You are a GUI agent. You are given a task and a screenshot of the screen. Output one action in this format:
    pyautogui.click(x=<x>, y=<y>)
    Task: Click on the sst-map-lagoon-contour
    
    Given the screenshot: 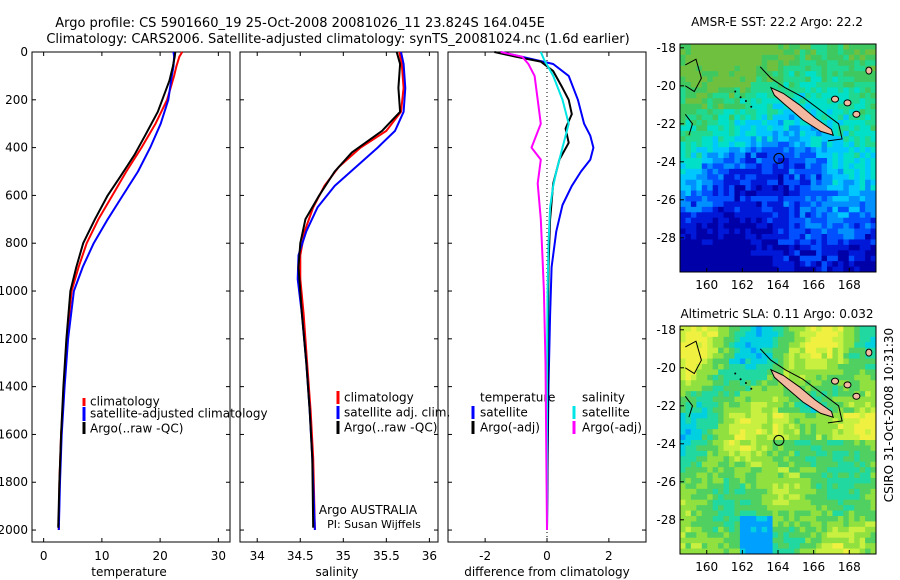 What is the action you would take?
    pyautogui.click(x=801, y=104)
    